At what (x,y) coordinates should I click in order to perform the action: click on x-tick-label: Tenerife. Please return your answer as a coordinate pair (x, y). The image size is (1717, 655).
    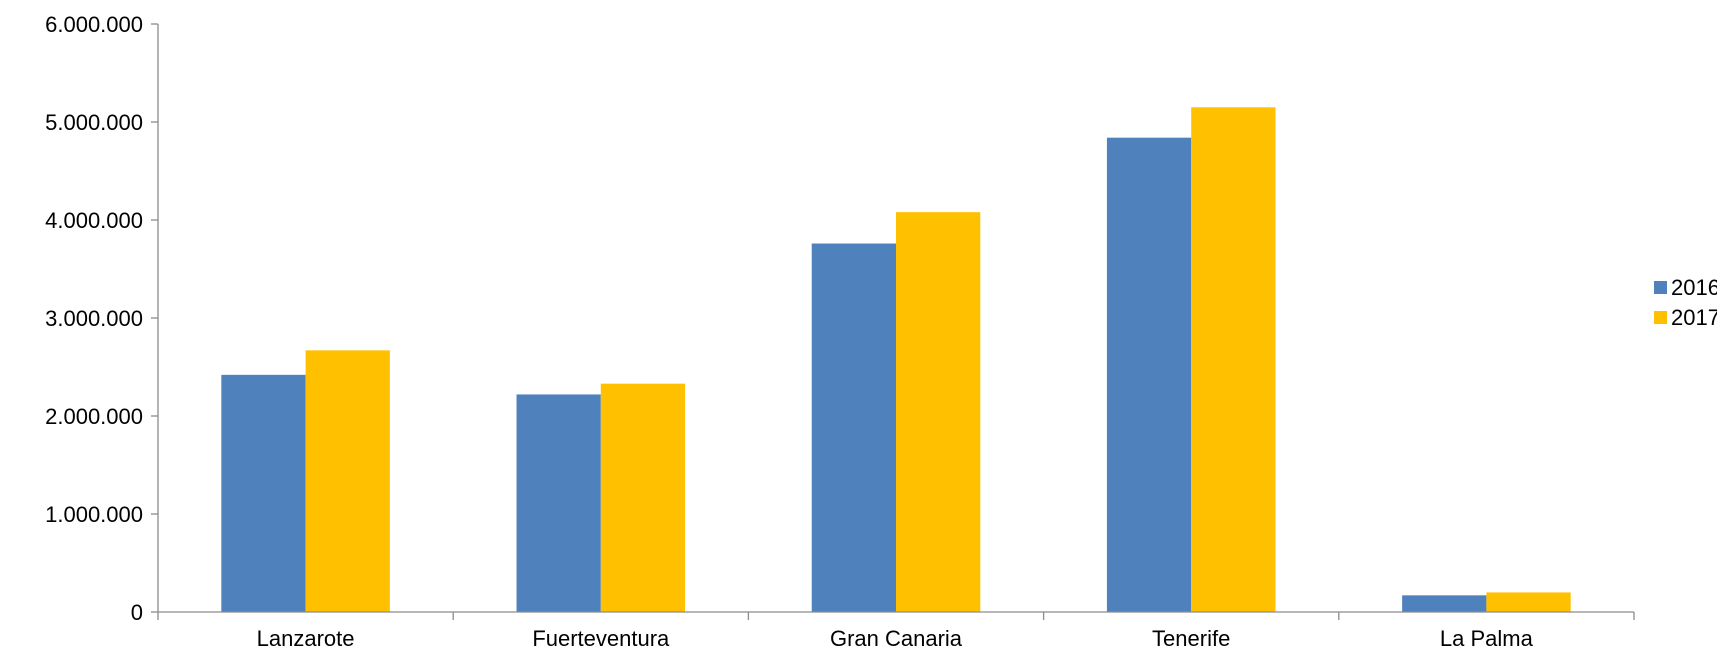
    Looking at the image, I should click on (1191, 638).